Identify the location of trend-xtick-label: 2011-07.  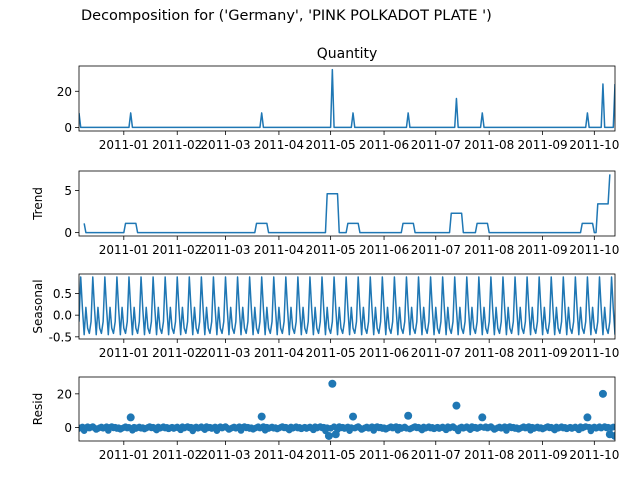
(436, 250).